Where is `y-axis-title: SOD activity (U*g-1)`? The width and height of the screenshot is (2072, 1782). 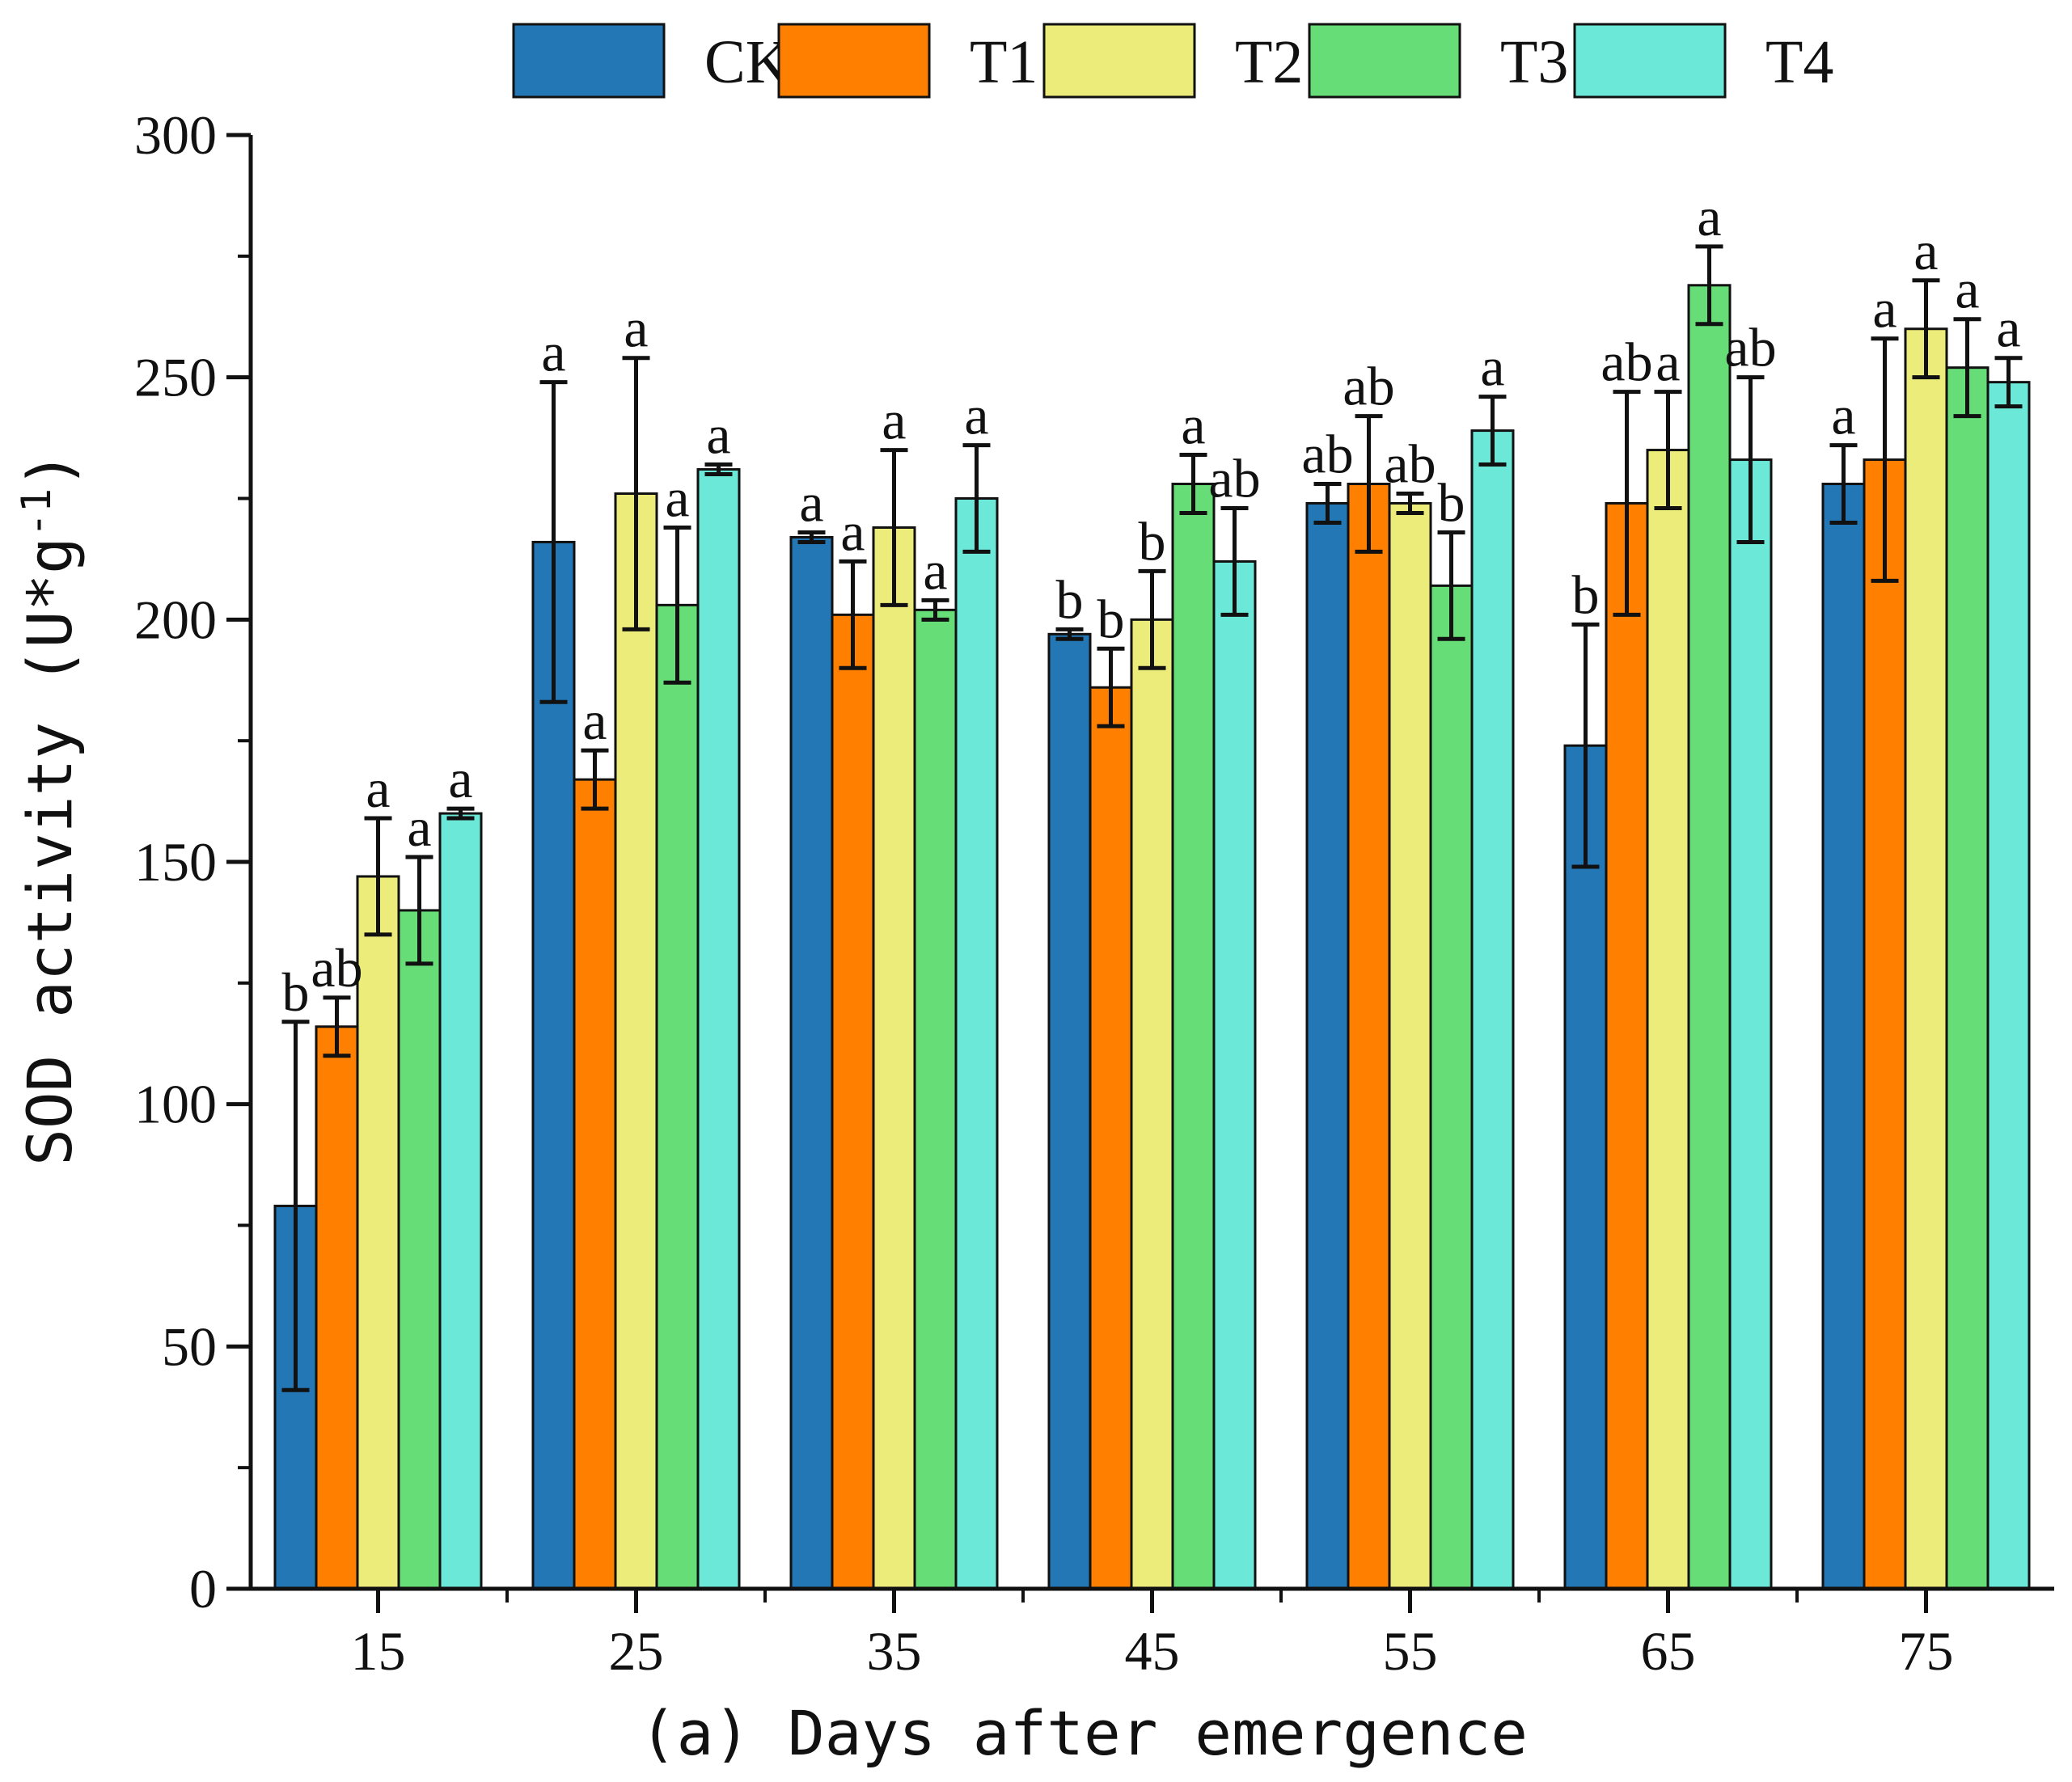
y-axis-title: SOD activity (U*g-1) is located at coordinates (49, 808).